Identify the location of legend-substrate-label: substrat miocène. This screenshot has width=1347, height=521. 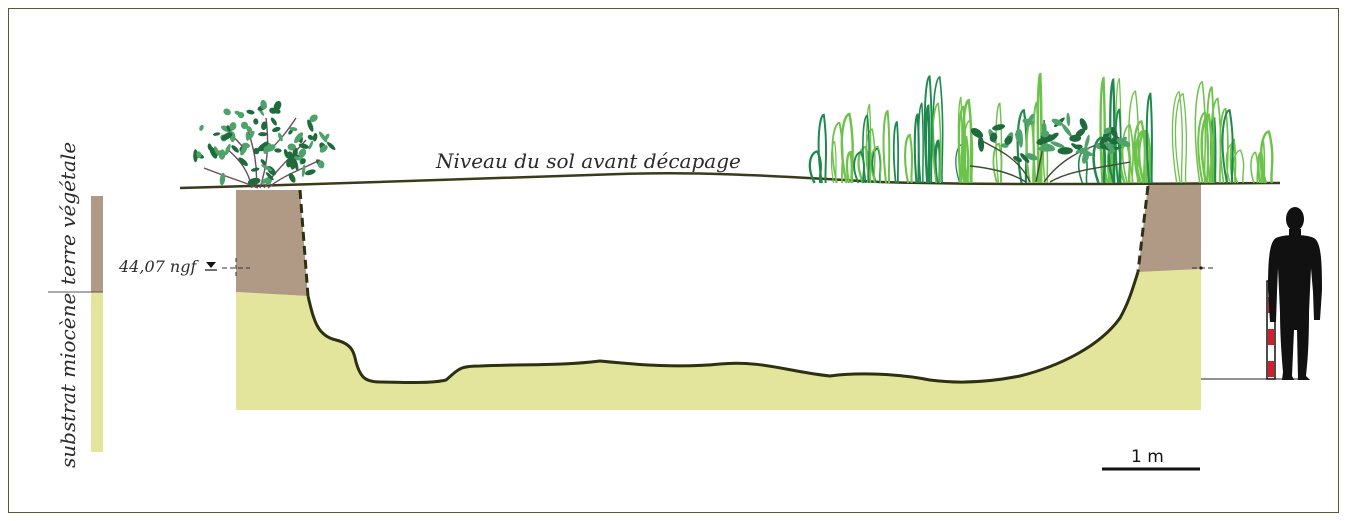
(68, 380).